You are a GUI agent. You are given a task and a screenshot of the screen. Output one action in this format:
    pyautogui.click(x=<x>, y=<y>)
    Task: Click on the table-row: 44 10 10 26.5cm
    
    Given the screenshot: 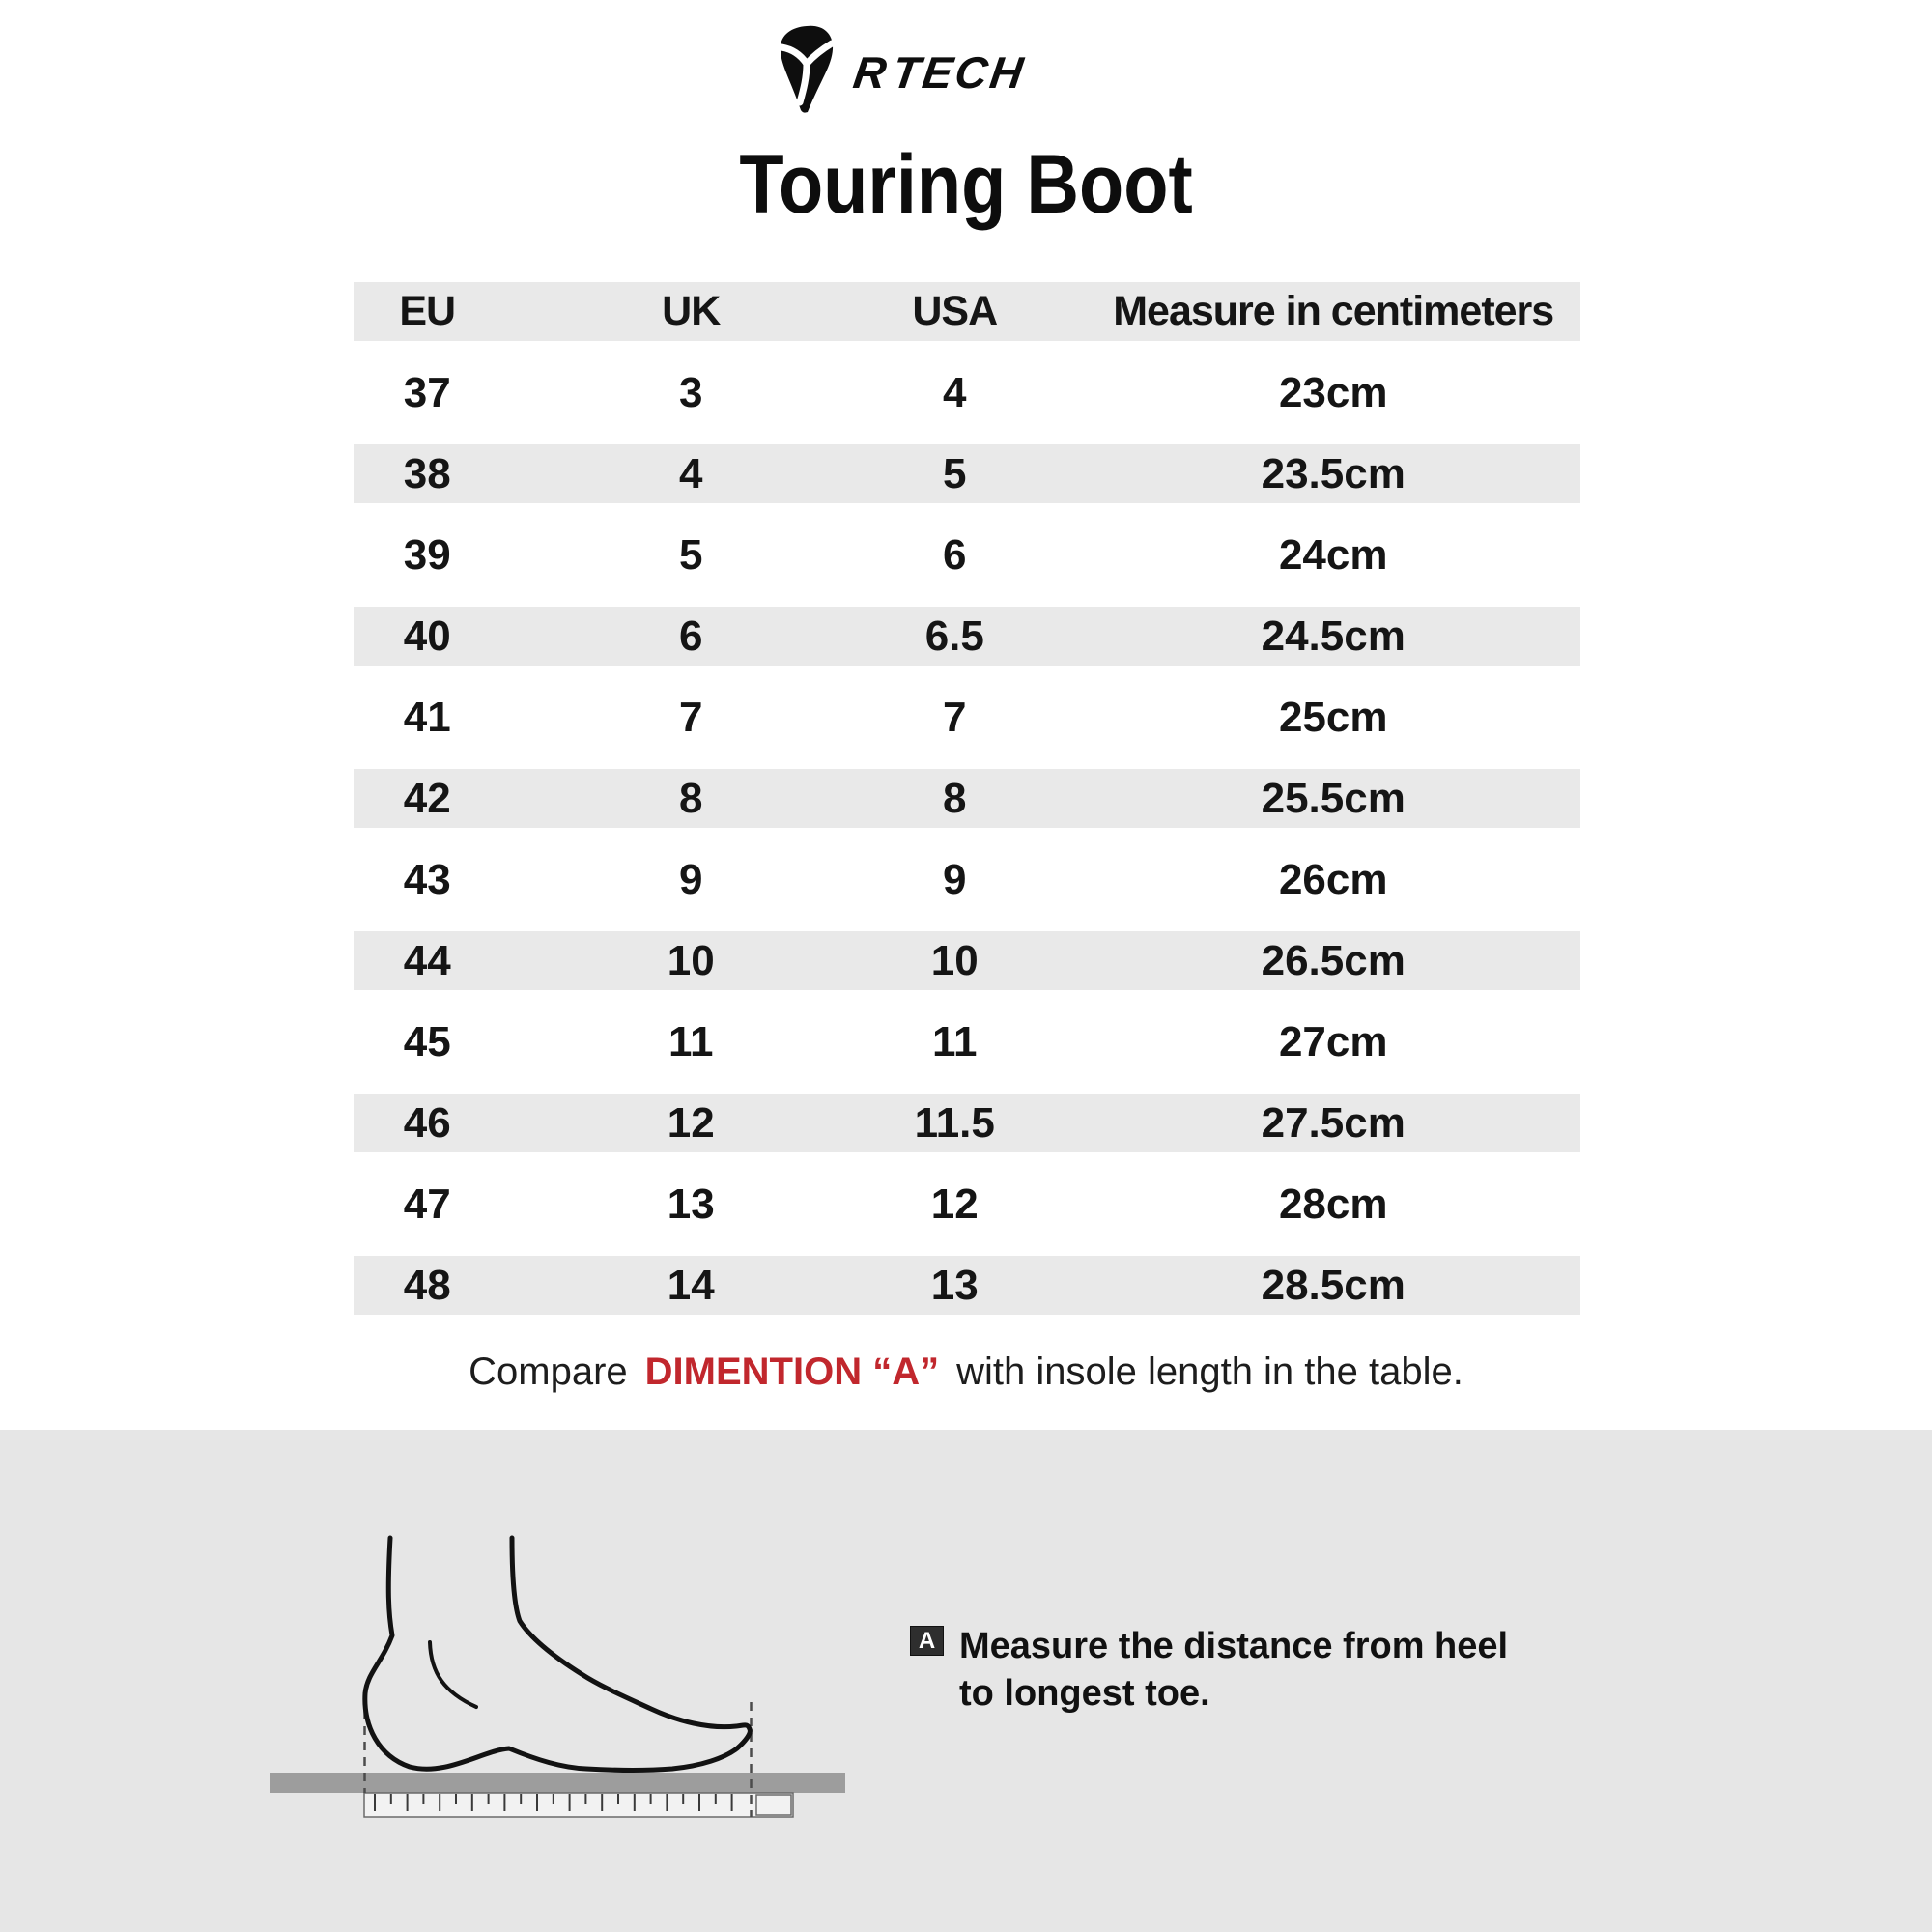 What is the action you would take?
    pyautogui.click(x=967, y=960)
    